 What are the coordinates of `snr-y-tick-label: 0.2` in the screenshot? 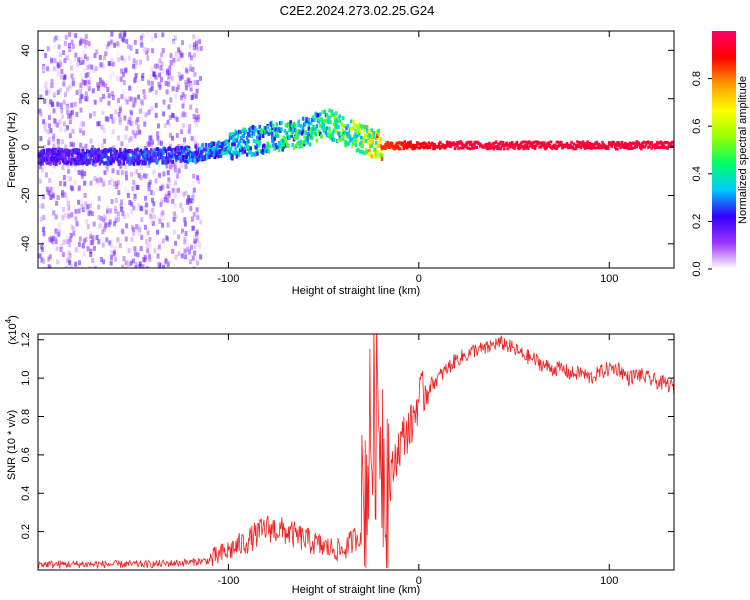 It's located at (26, 531).